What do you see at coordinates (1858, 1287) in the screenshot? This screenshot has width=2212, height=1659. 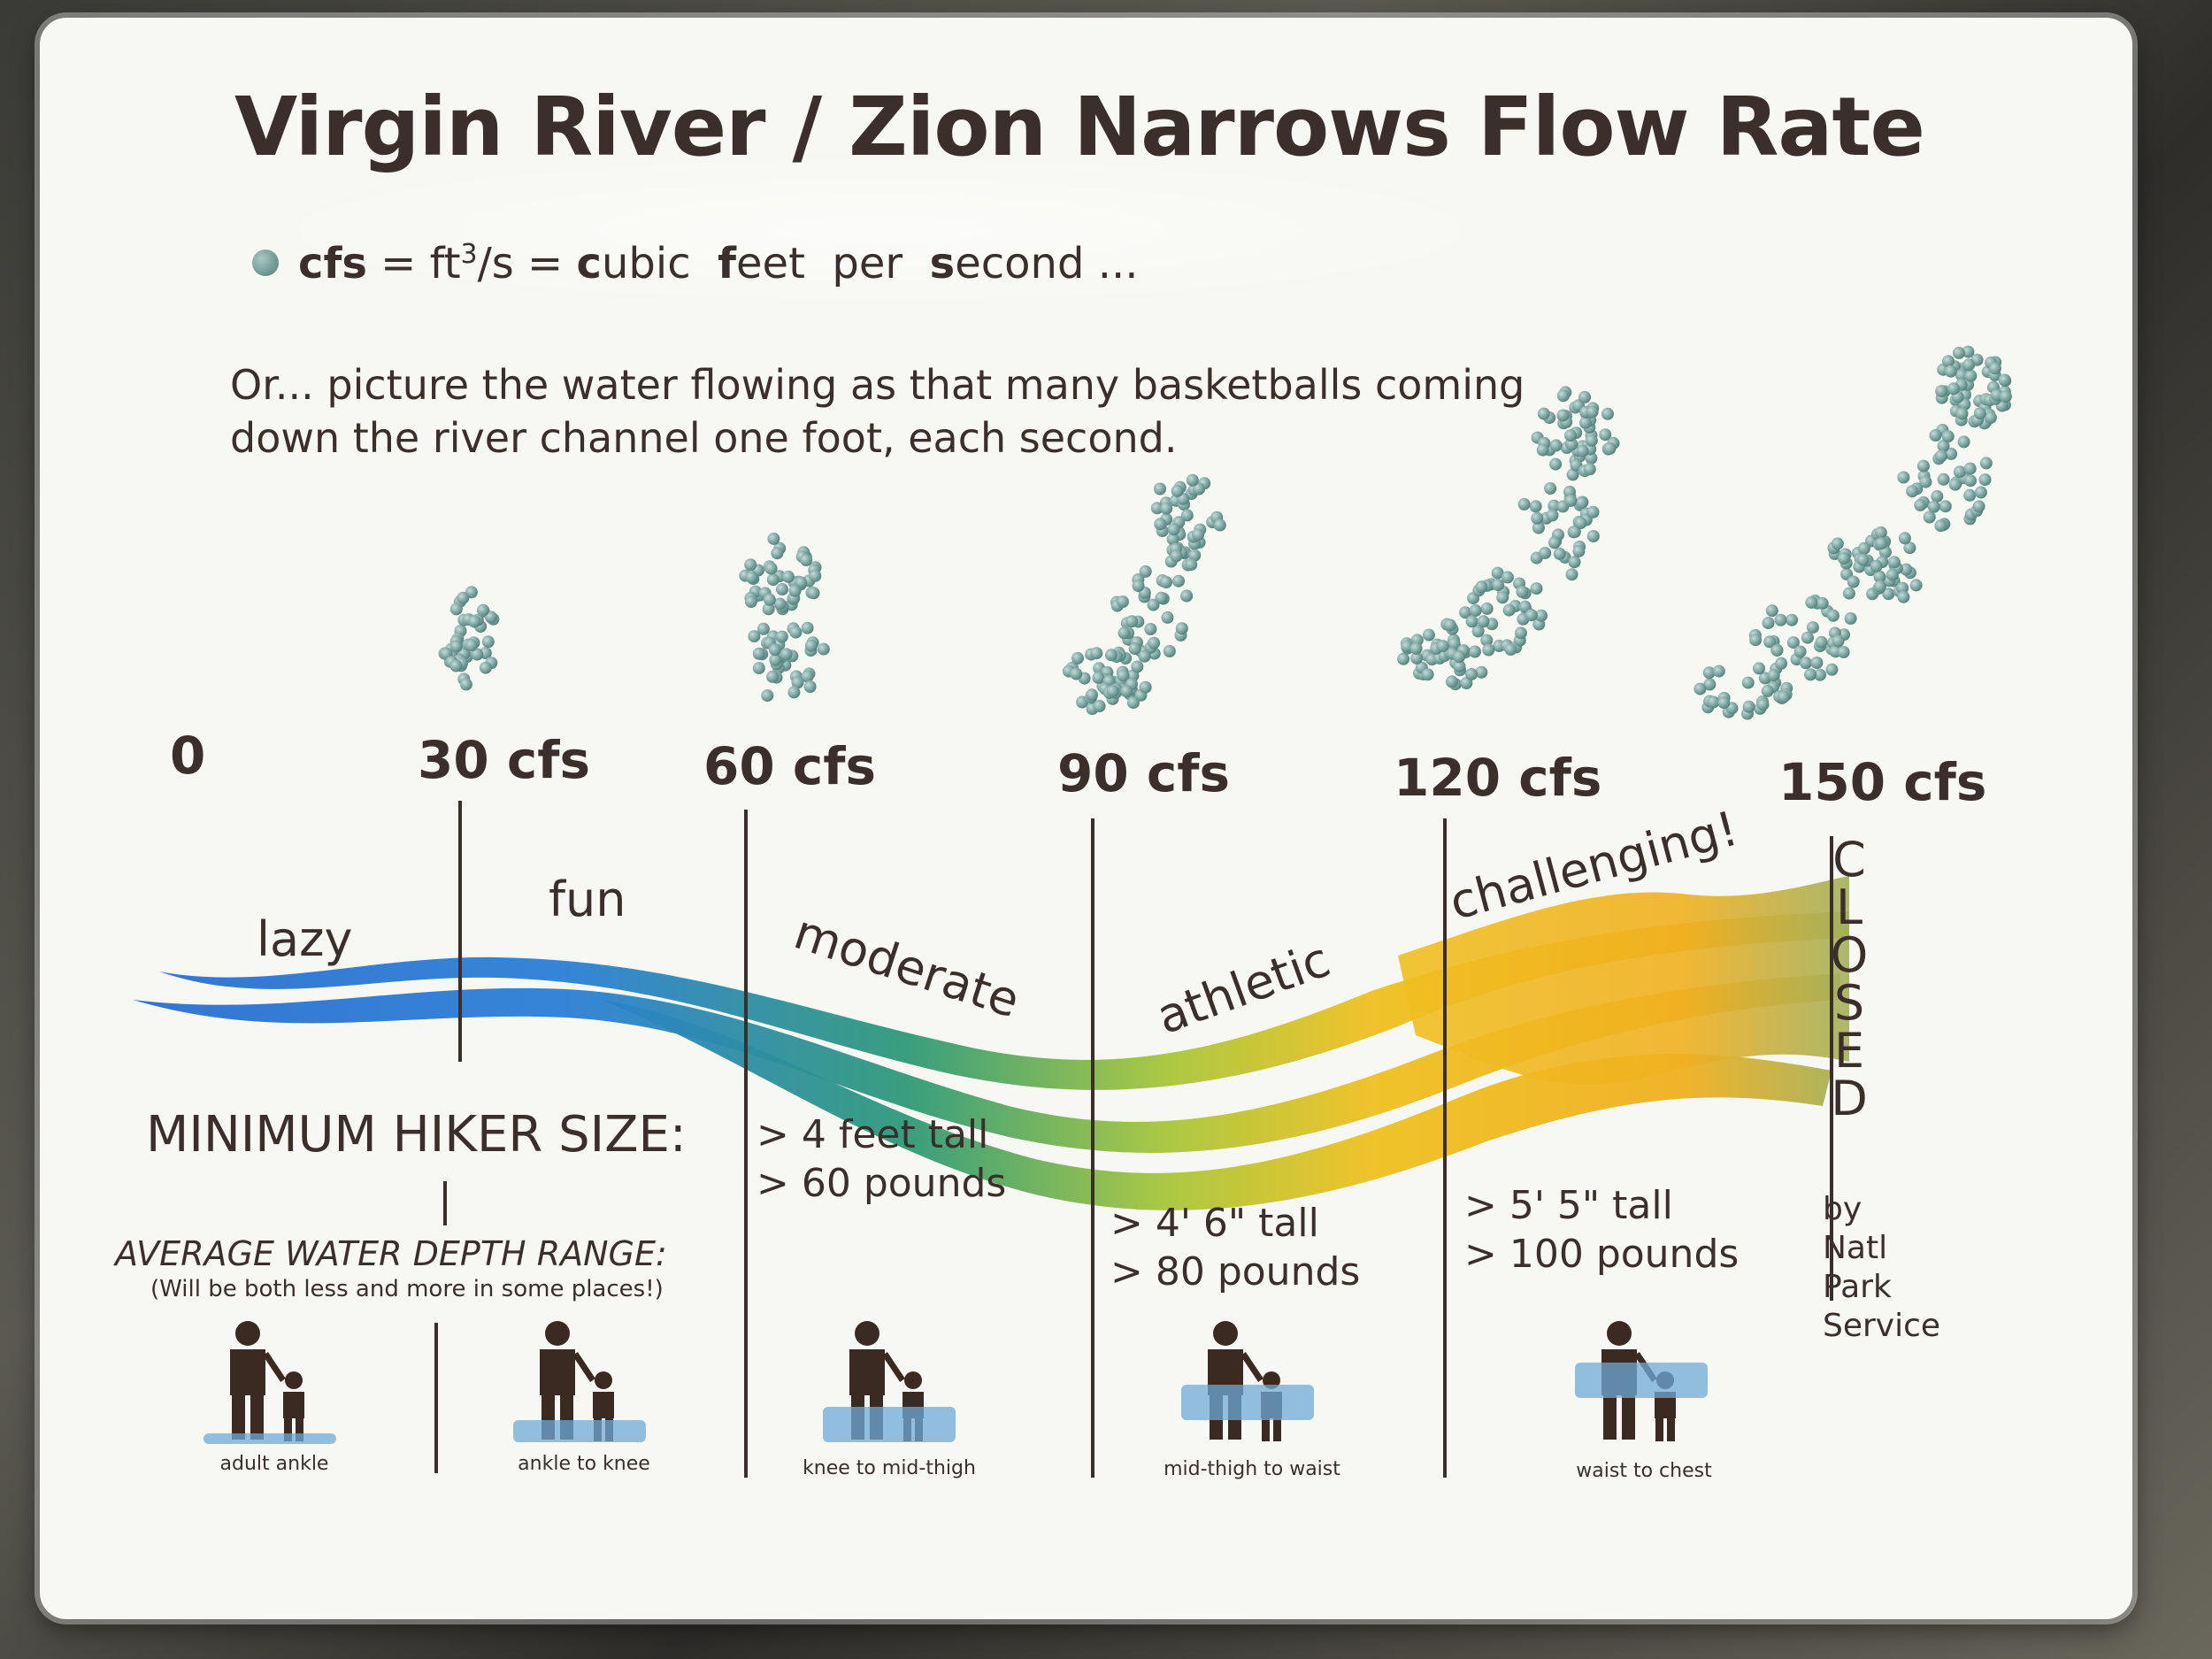 I see `closed-by-line: Park` at bounding box center [1858, 1287].